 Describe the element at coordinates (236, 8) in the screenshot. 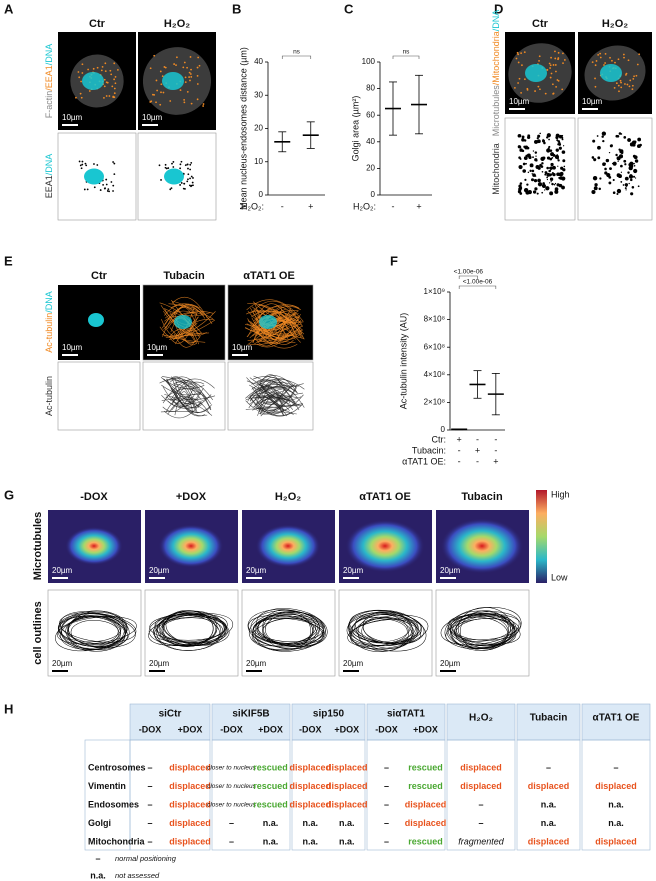

I see `panel-letter: B` at that location.